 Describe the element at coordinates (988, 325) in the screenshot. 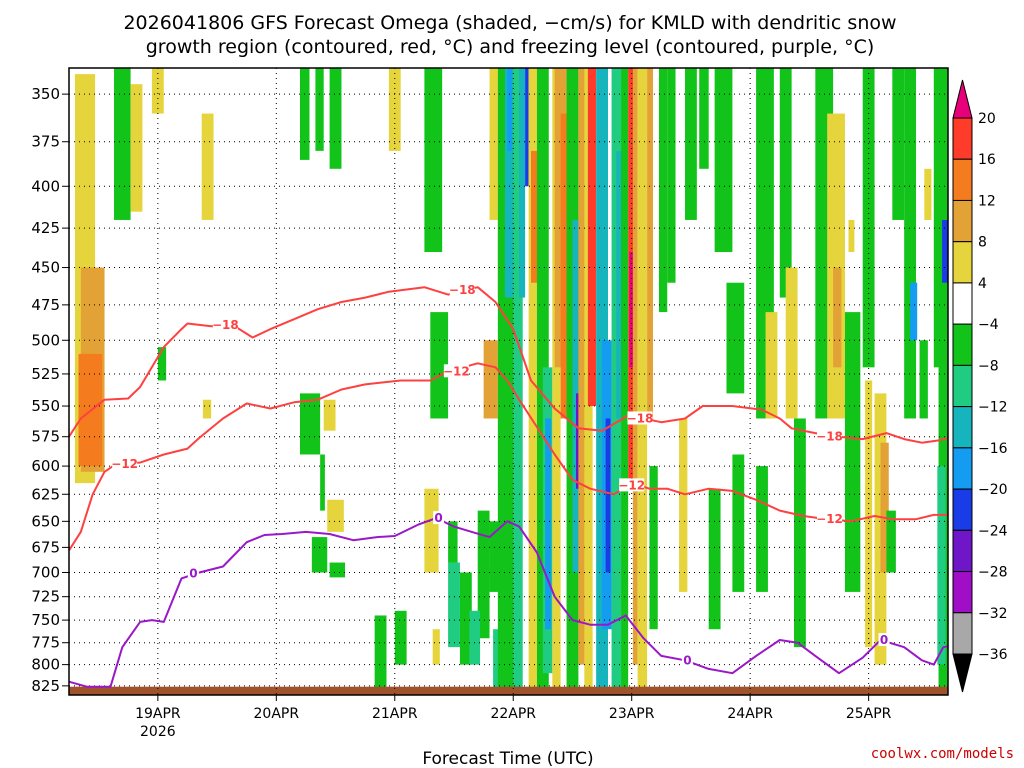

I see `colorbar-tick-label: −4` at that location.